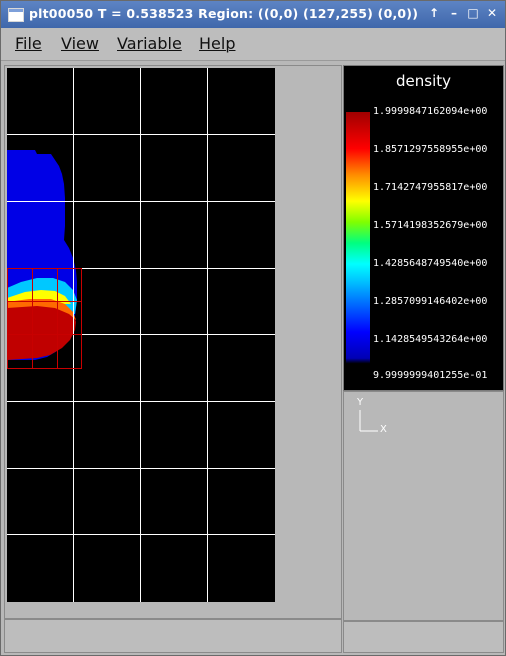 This screenshot has width=506, height=656. I want to click on menu-file: File, so click(28, 43).